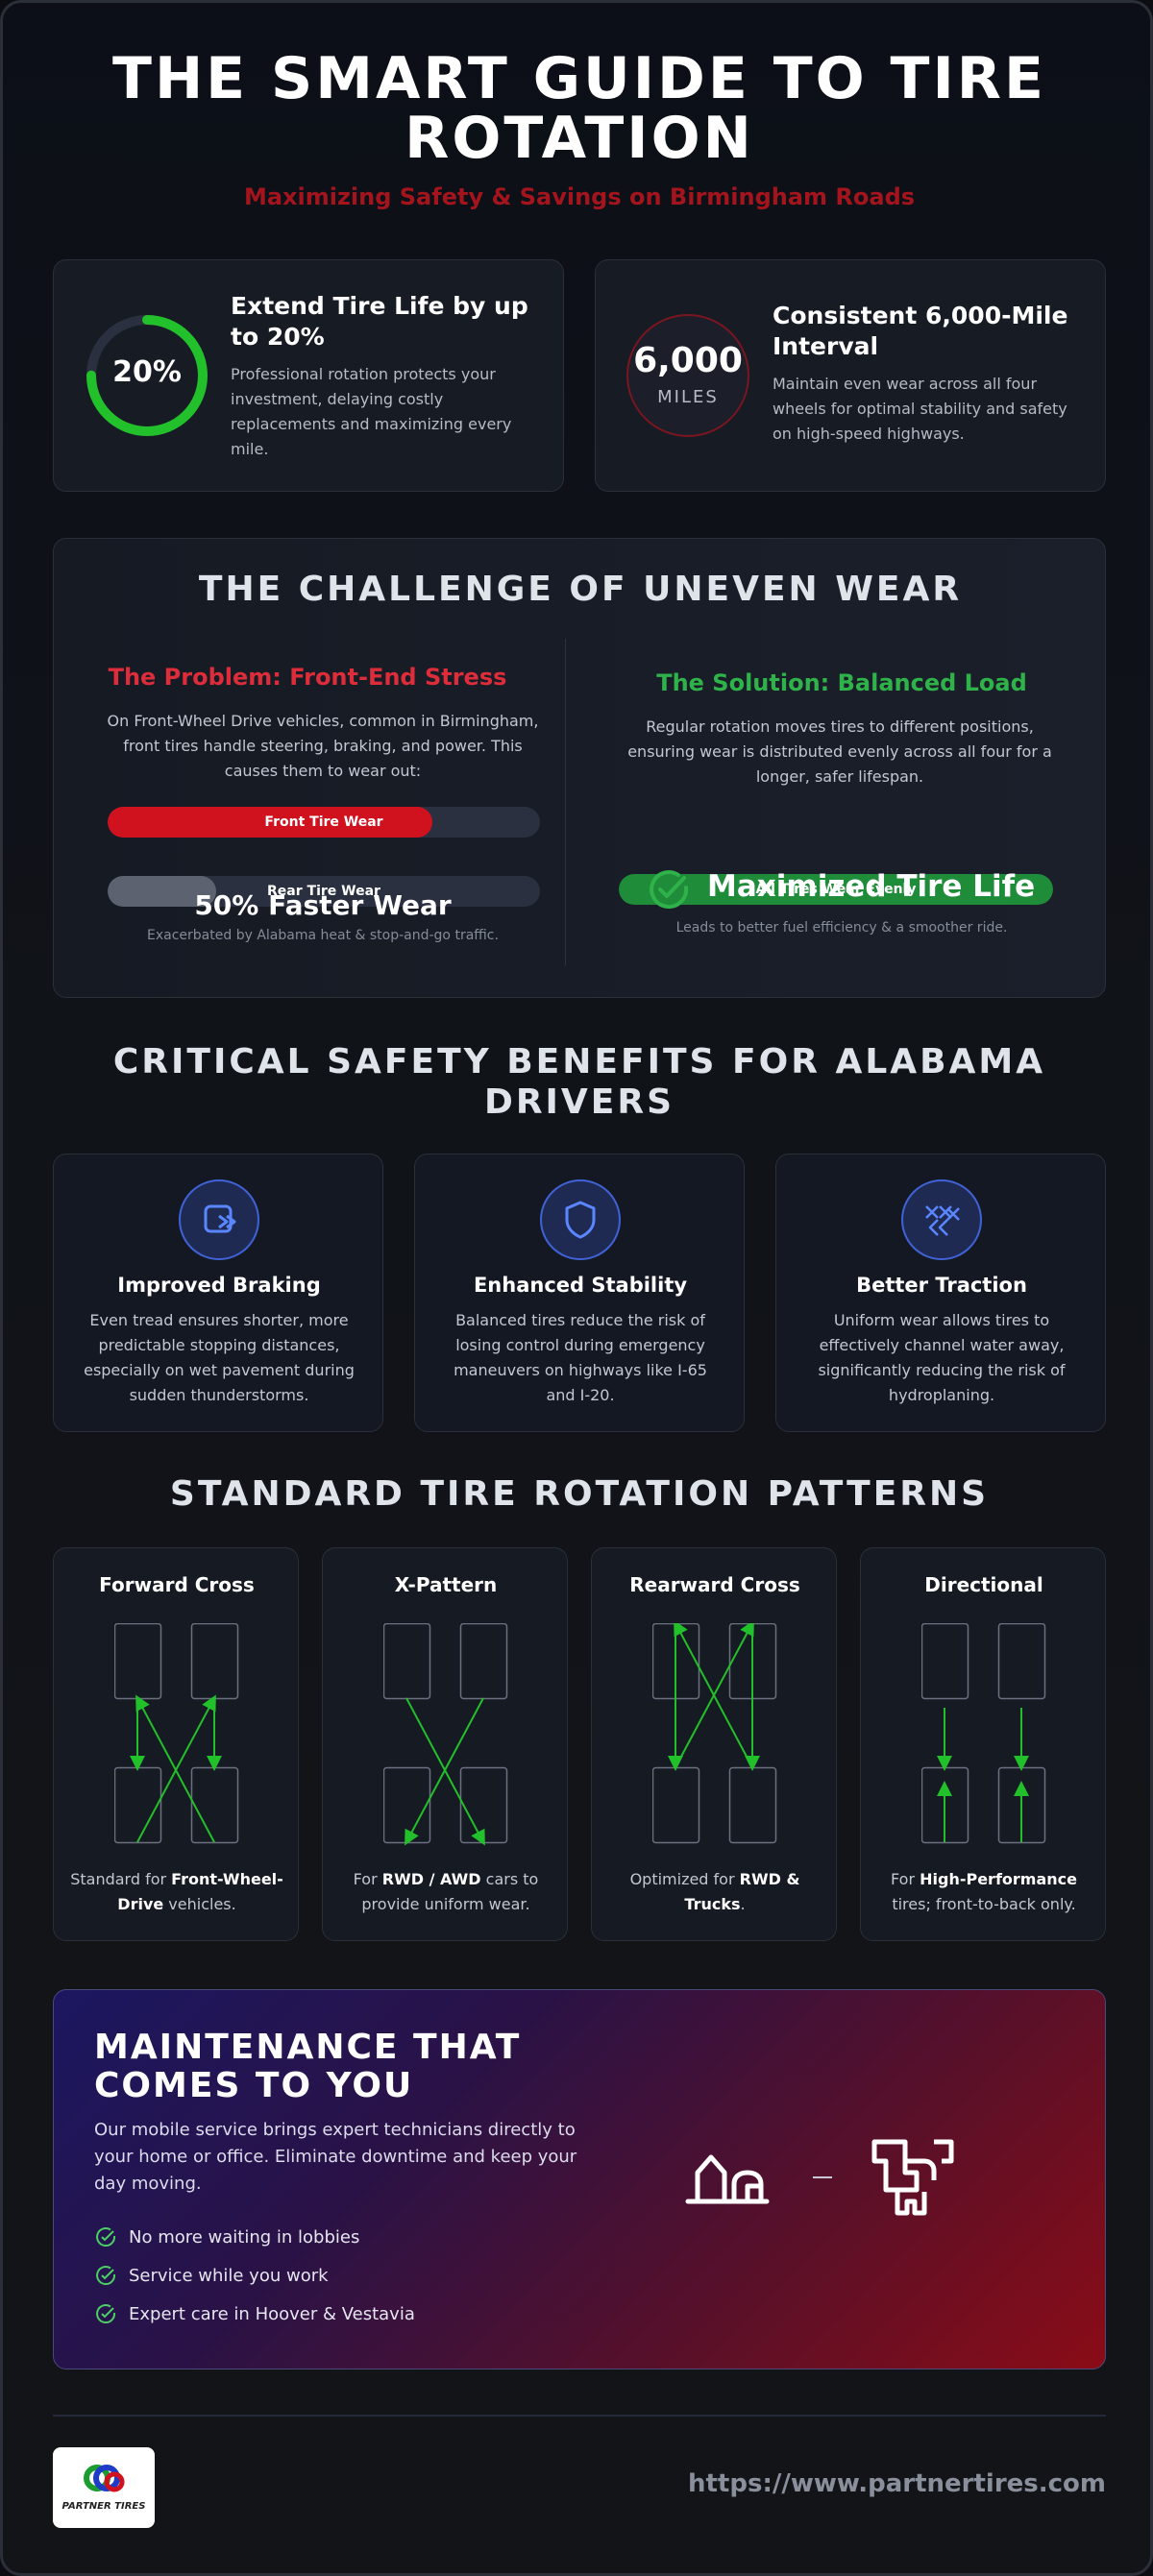  What do you see at coordinates (147, 372) in the screenshot?
I see `progress-value: 20%` at bounding box center [147, 372].